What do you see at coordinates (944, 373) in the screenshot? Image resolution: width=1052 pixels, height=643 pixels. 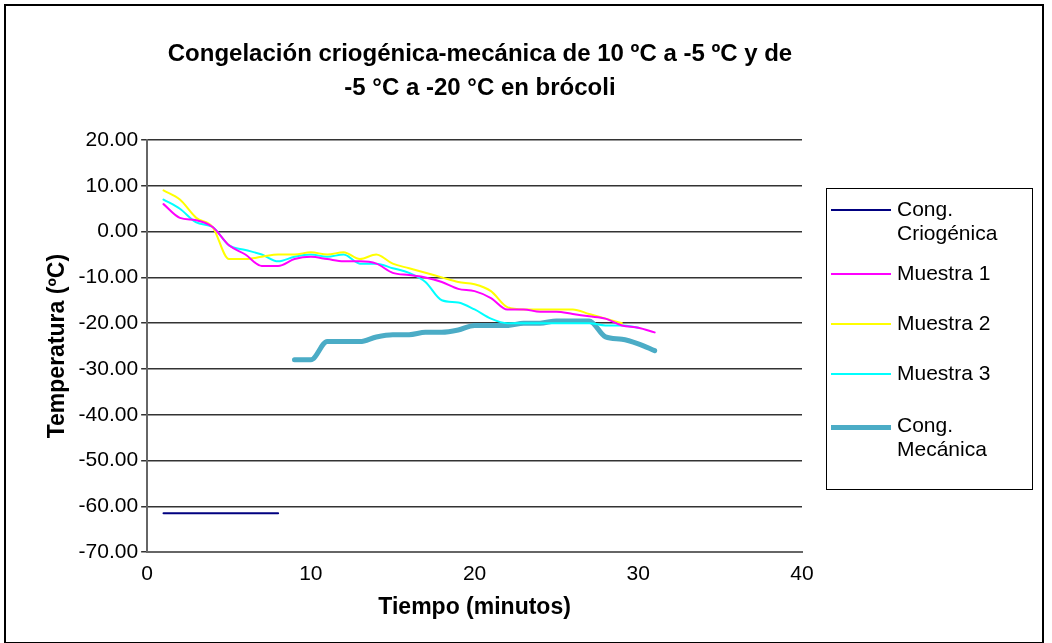 I see `legend-label: Muestra 3` at bounding box center [944, 373].